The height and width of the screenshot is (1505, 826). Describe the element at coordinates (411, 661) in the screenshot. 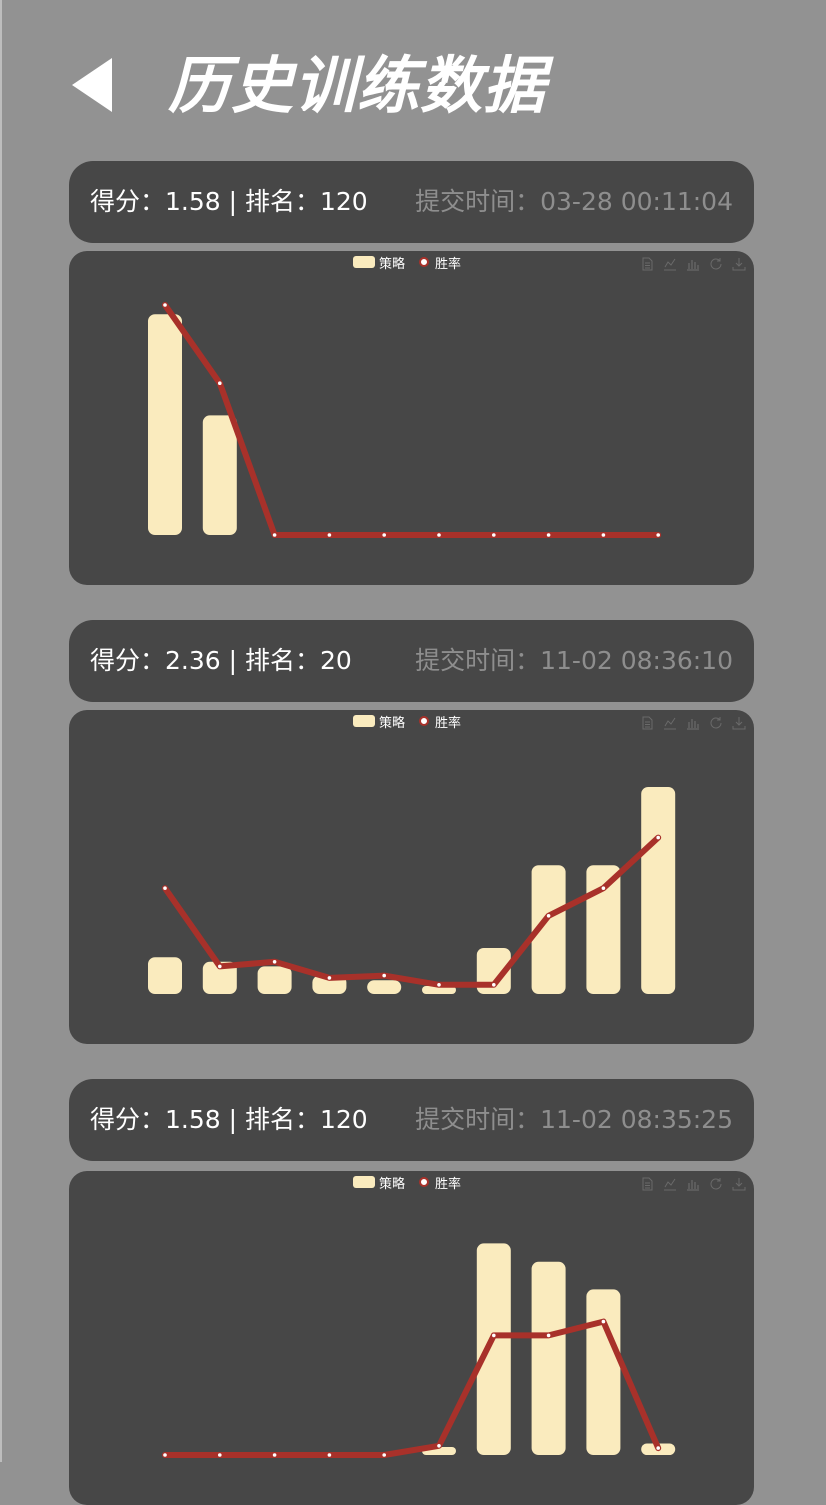

I see `record-info-bar: 得分：2.36 | 排名：20 提交时间：11-02 08:36:10` at that location.